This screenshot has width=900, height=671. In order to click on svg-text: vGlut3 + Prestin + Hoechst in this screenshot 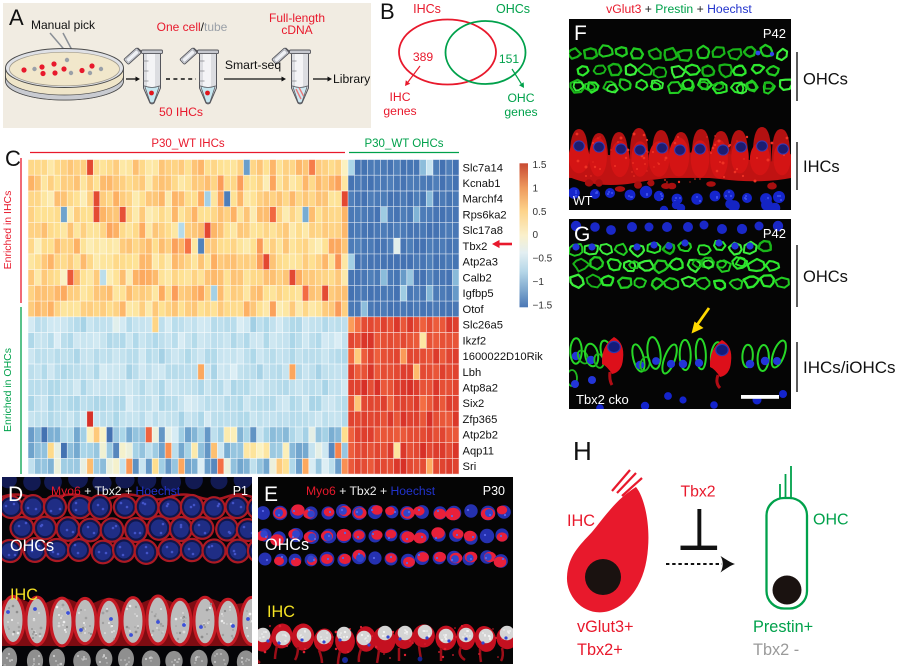, I will do `click(679, 9)`.